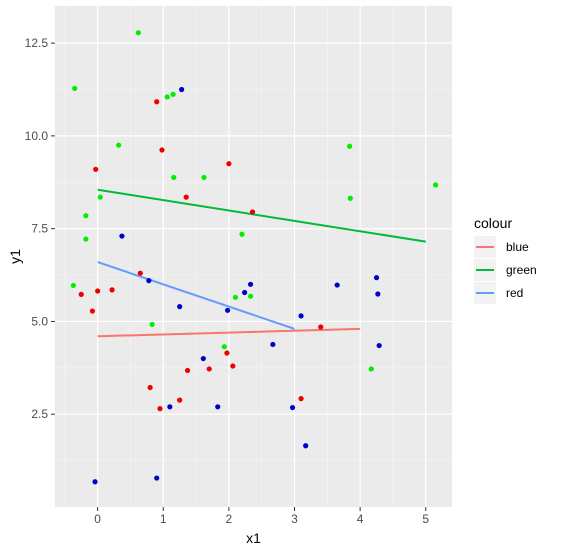  I want to click on fit-line-blue, so click(229, 332).